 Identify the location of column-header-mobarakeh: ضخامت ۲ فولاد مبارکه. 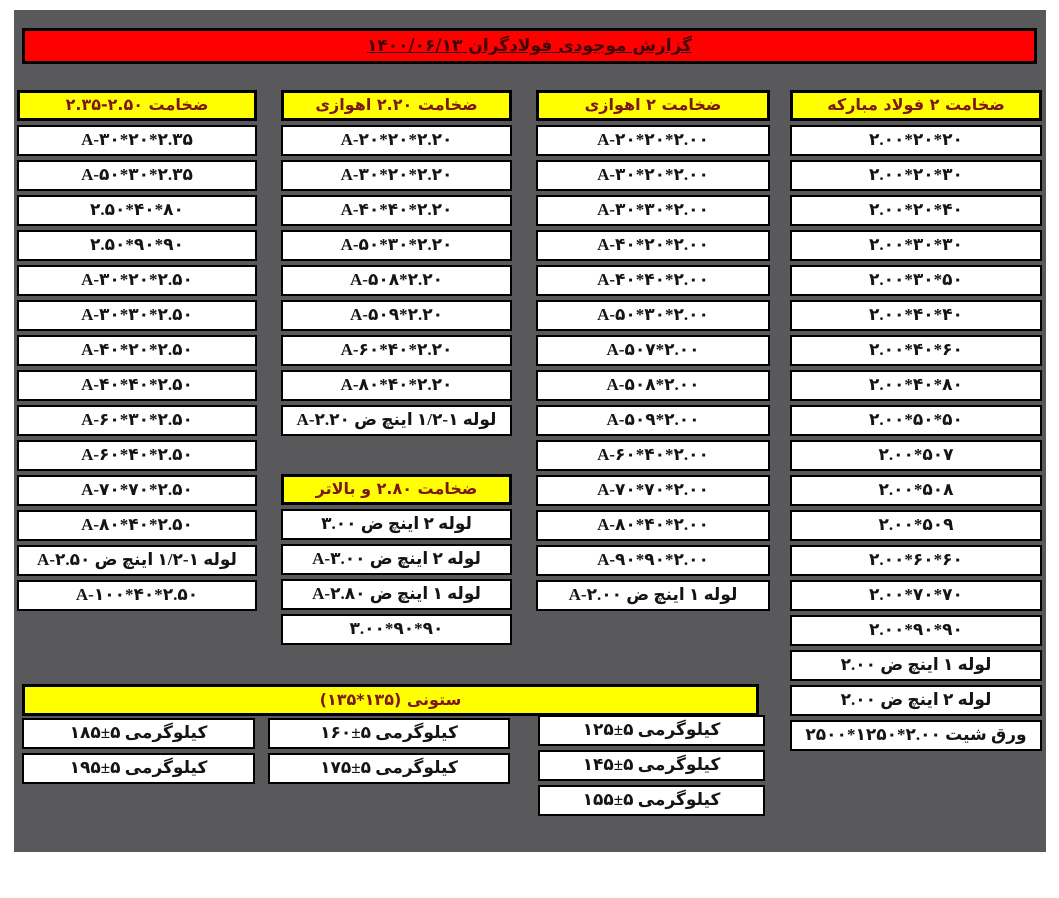
(916, 105).